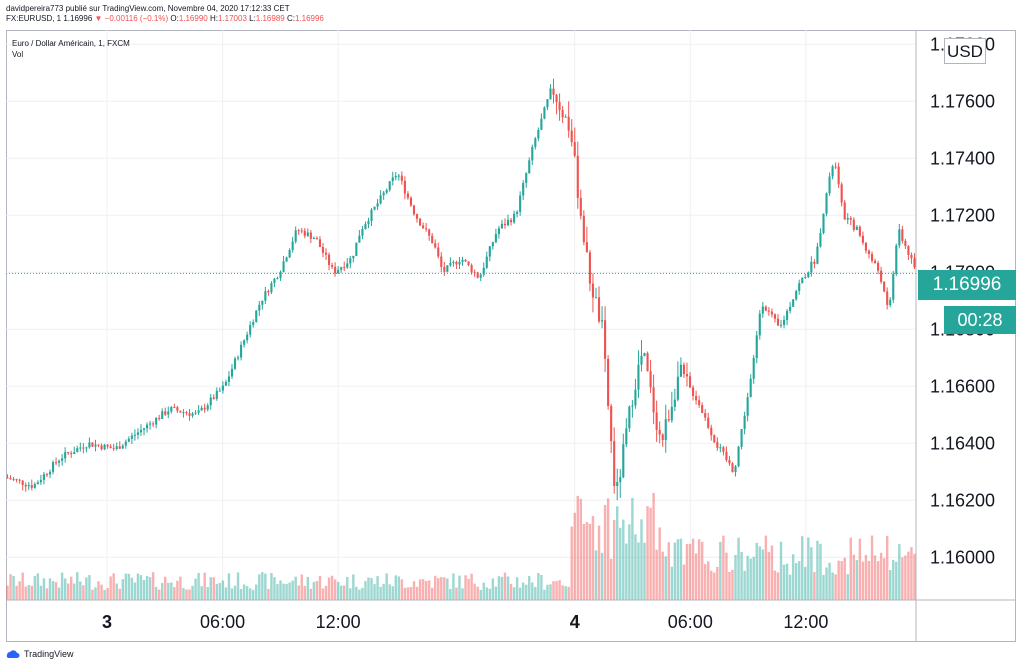 Image resolution: width=1024 pixels, height=664 pixels. Describe the element at coordinates (338, 622) in the screenshot. I see `time-tick-label: 12:00` at that location.